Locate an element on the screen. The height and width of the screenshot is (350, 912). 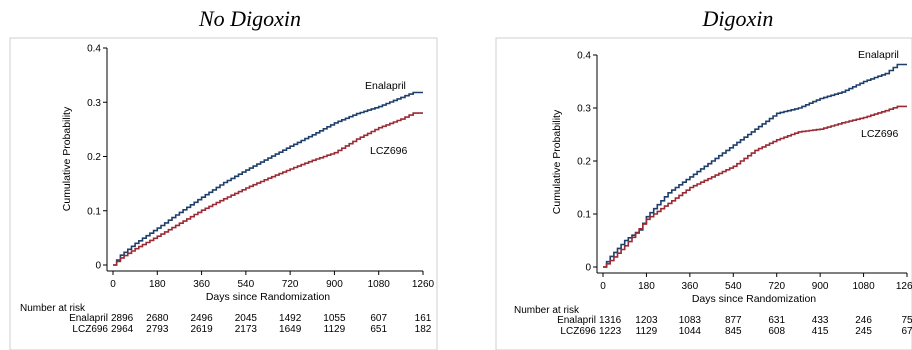
risk-count: 631 is located at coordinates (776, 320).